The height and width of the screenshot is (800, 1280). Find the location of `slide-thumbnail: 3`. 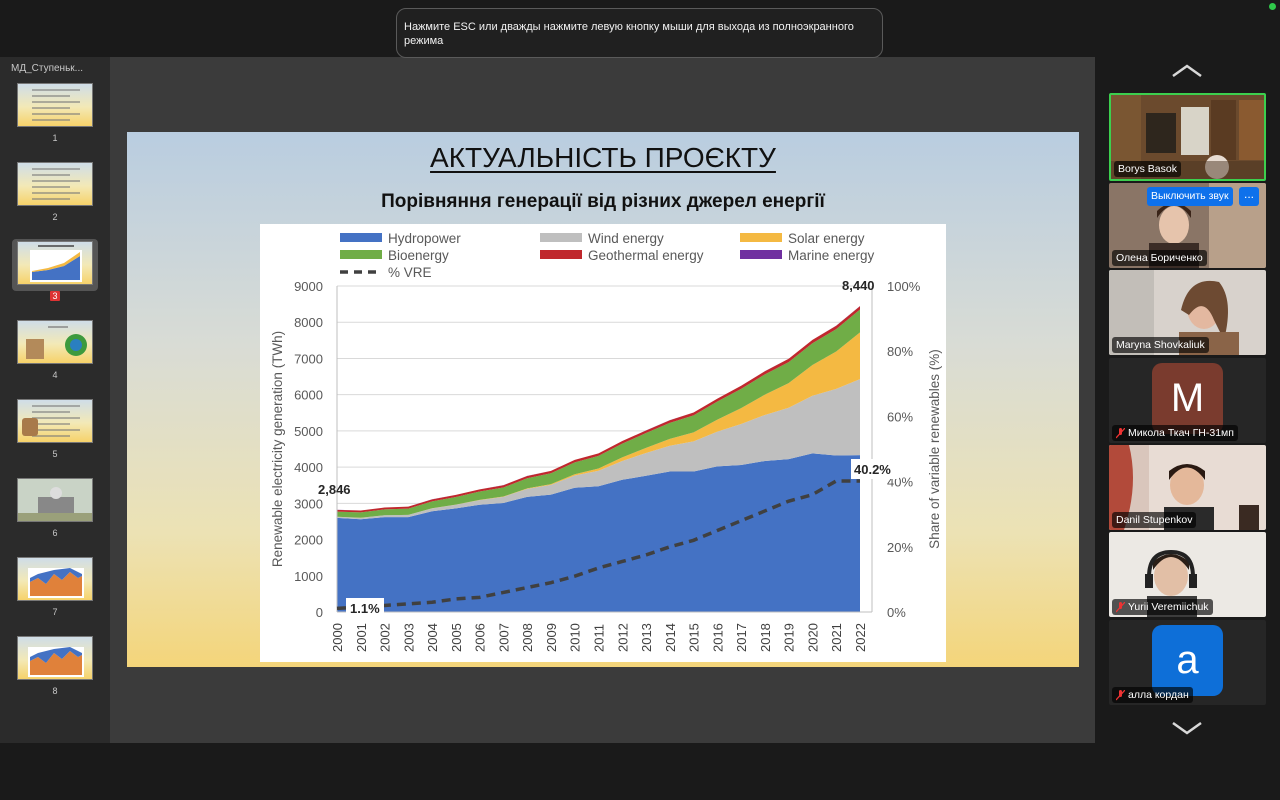

slide-thumbnail: 3 is located at coordinates (55, 279).